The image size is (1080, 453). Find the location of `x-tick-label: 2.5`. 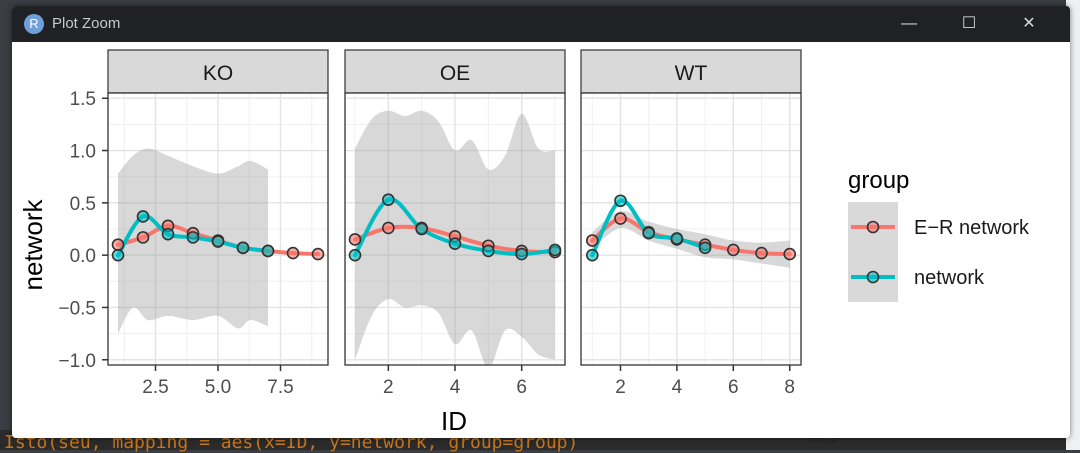

x-tick-label: 2.5 is located at coordinates (155, 387).